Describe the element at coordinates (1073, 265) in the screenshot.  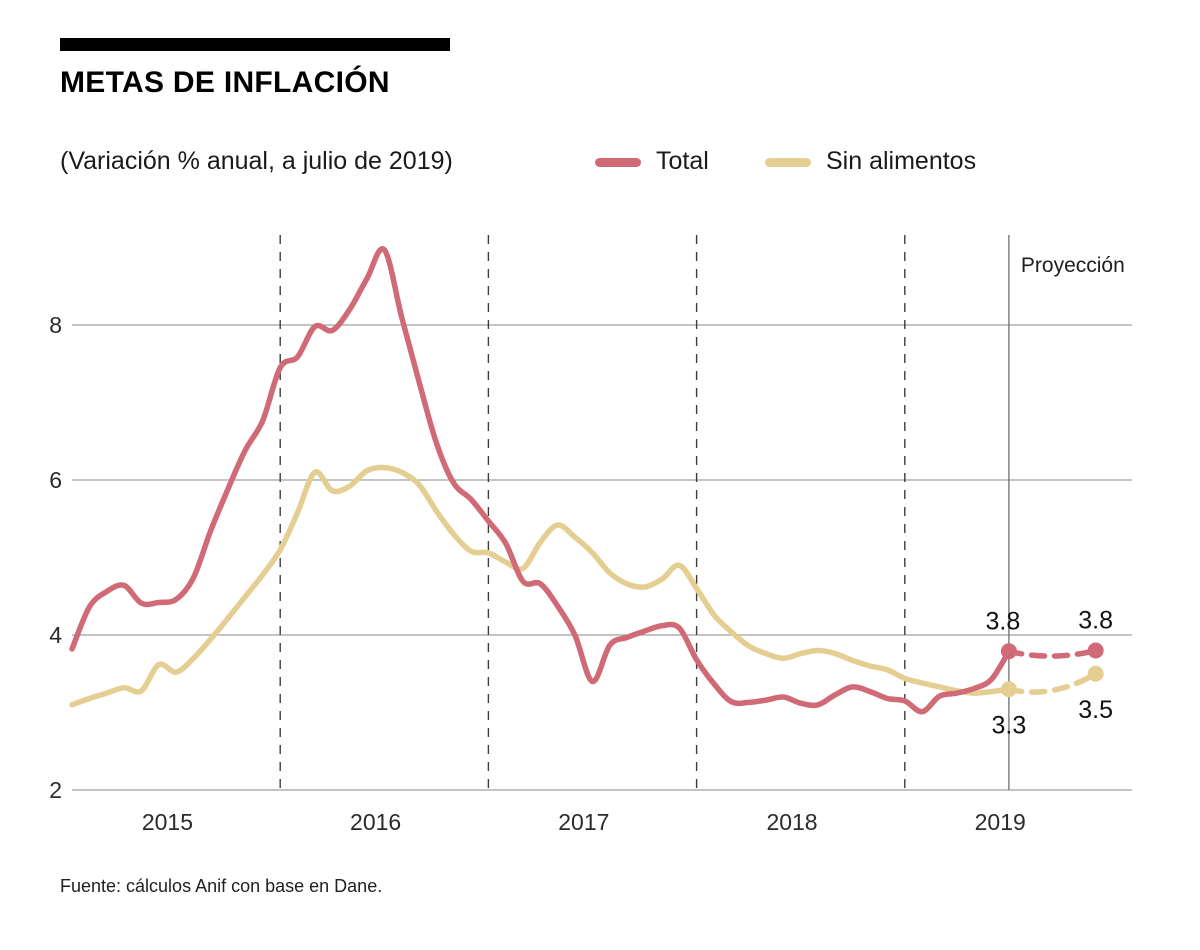
I see `svg-text: Proyección` at that location.